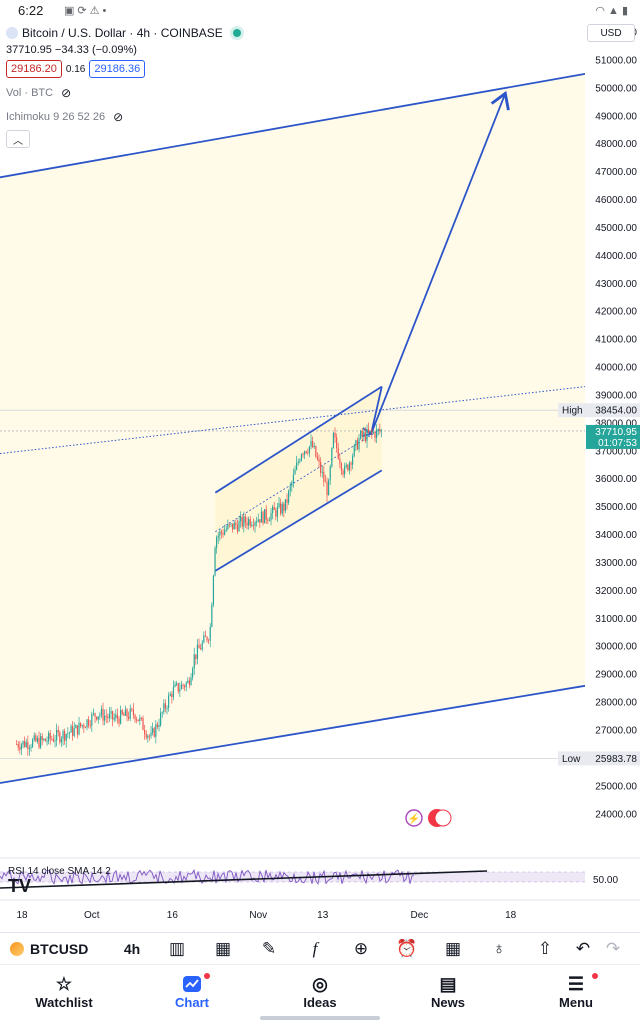 This screenshot has width=640, height=1024. Describe the element at coordinates (616, 312) in the screenshot. I see `price-tick-label: 42000.00` at that location.